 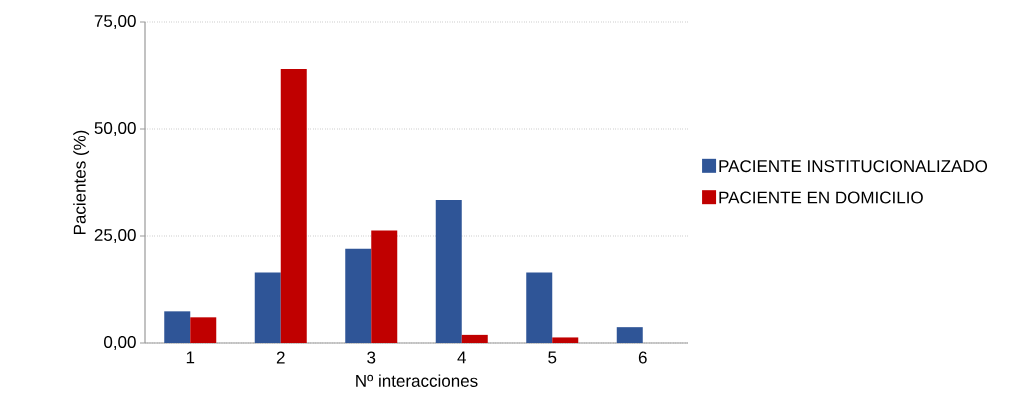 What do you see at coordinates (552, 357) in the screenshot?
I see `x-tick-label: 5` at bounding box center [552, 357].